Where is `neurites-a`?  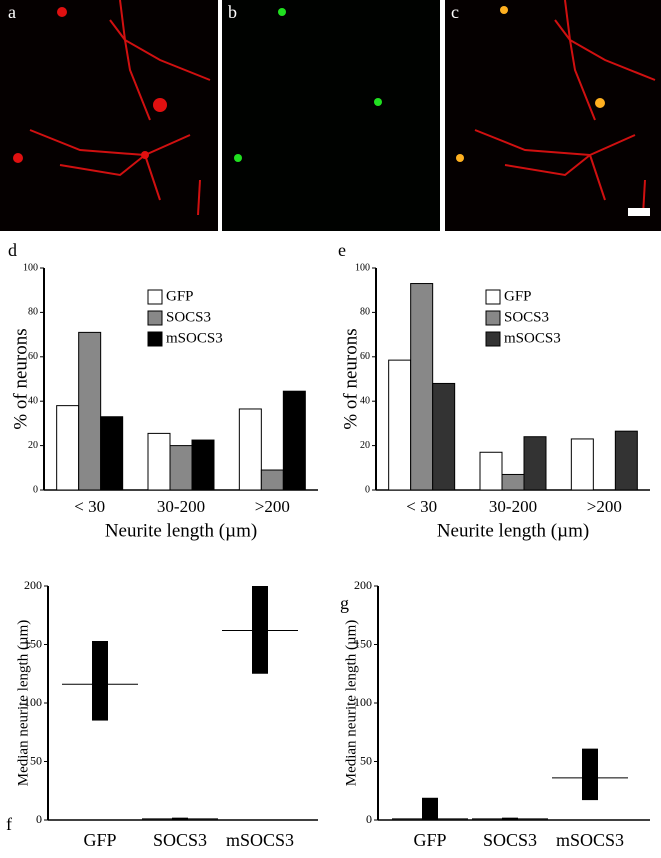
neurites-a is located at coordinates (120, 108).